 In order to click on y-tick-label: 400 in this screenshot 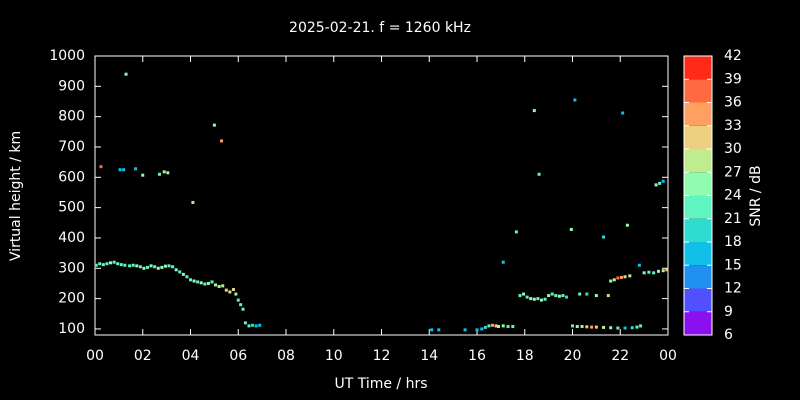, I will do `click(71, 238)`.